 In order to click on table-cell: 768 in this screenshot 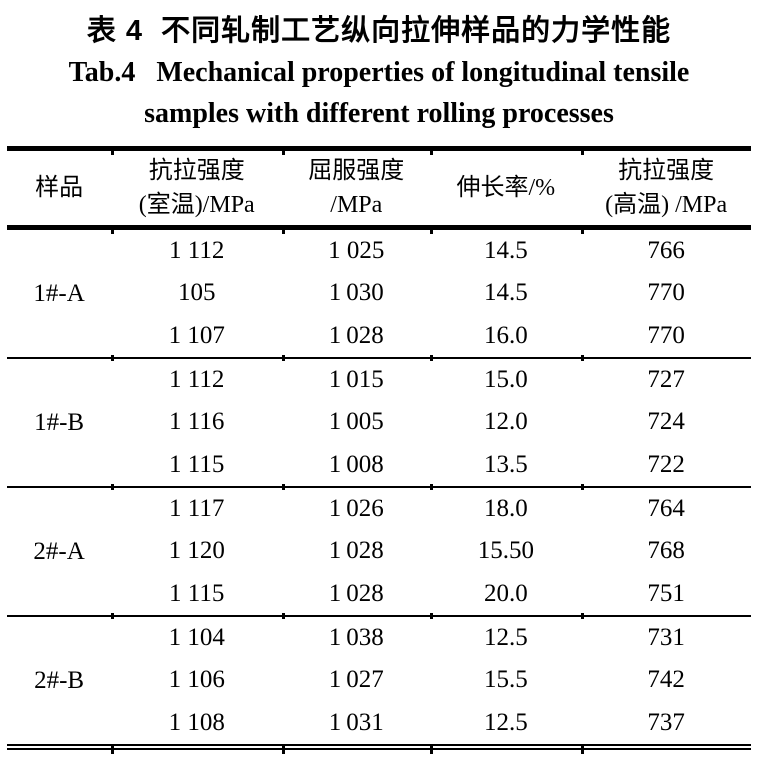, I will do `click(666, 551)`.